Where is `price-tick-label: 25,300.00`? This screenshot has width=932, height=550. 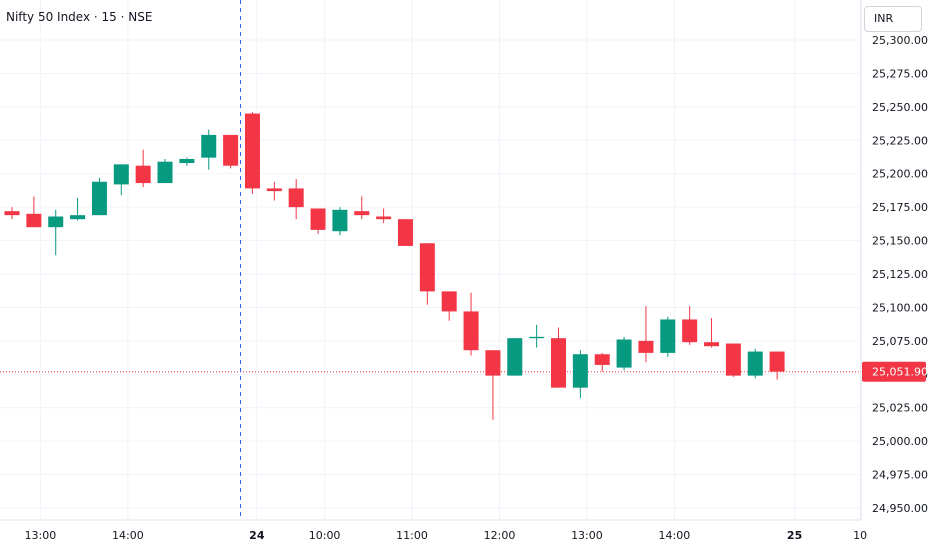
price-tick-label: 25,300.00 is located at coordinates (900, 40).